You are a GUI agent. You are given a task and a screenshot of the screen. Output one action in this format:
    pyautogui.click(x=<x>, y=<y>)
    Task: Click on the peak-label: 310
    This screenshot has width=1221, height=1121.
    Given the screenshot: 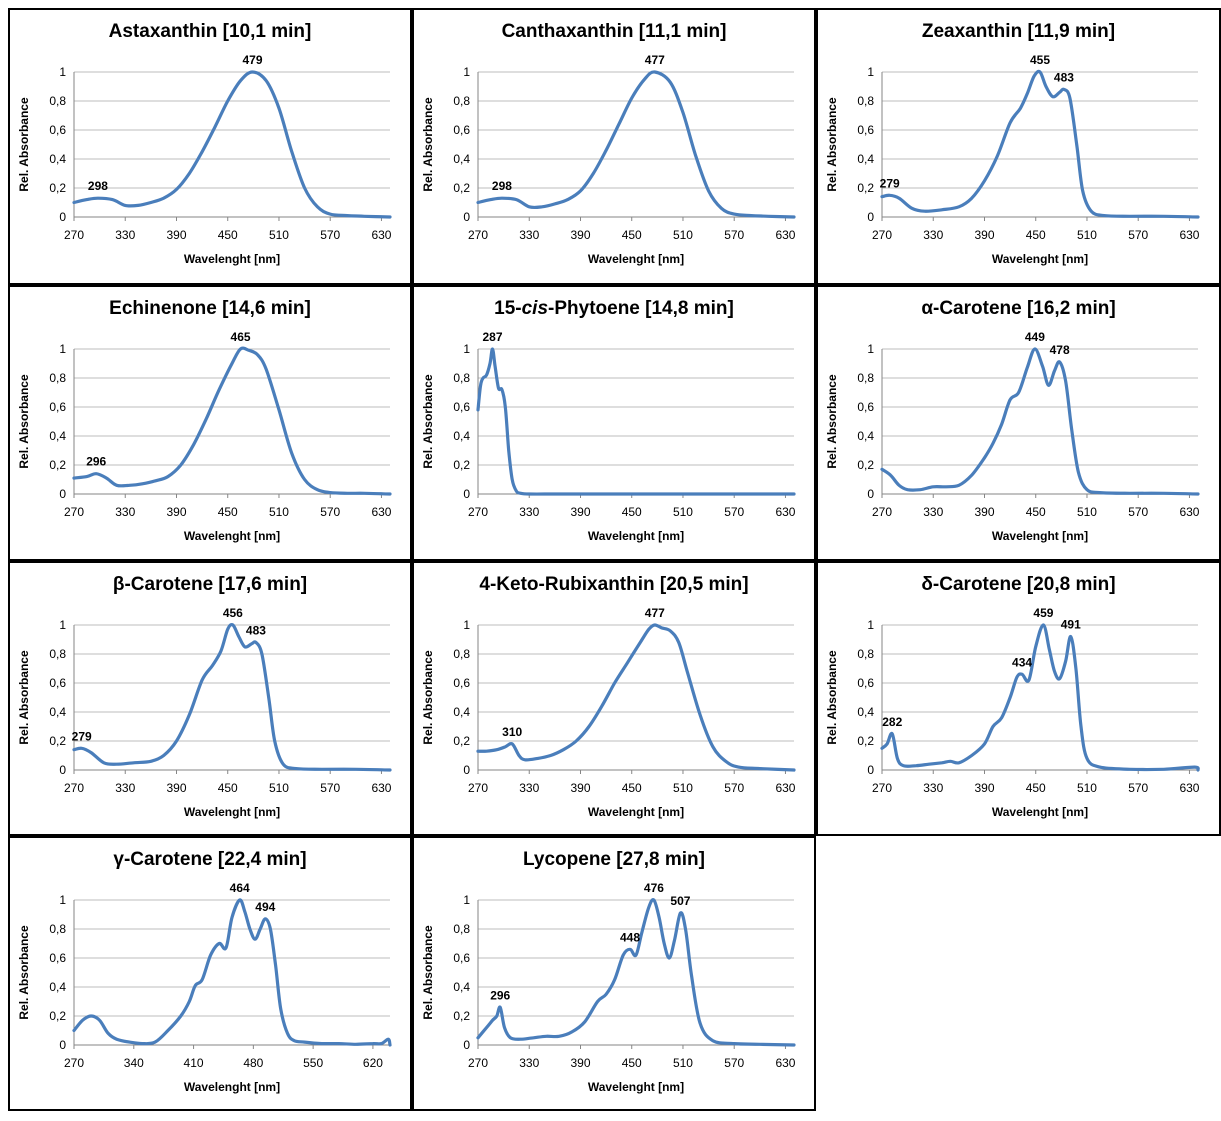 What is the action you would take?
    pyautogui.click(x=512, y=732)
    